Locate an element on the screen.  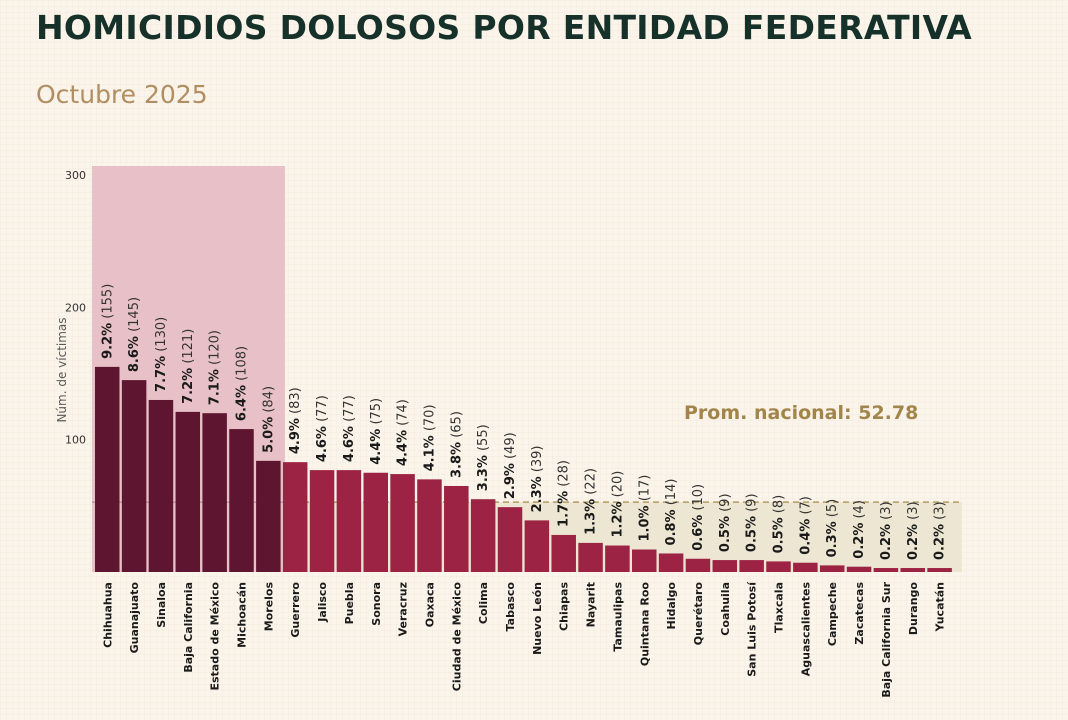
bar-value-label: 0.5% (8) is located at coordinates (779, 524).